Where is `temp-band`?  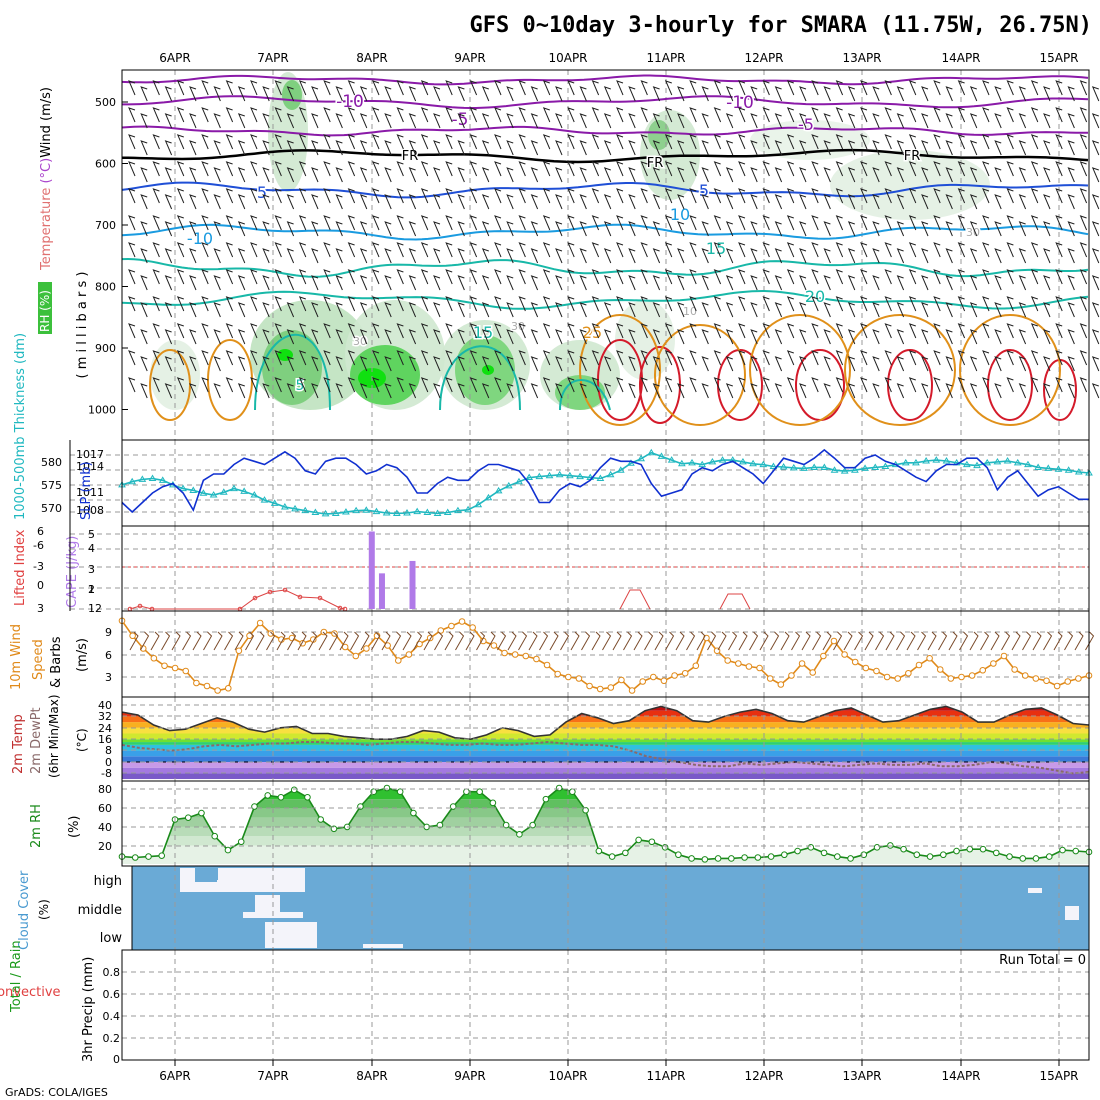 temp-band is located at coordinates (605, 743).